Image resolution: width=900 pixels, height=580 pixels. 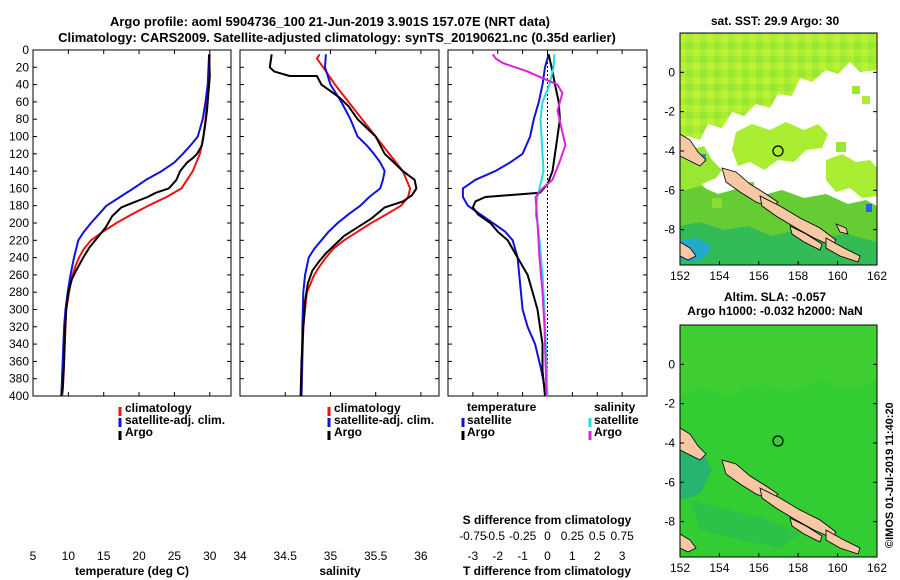 I want to click on depth-tick-label: 80, so click(x=23, y=119).